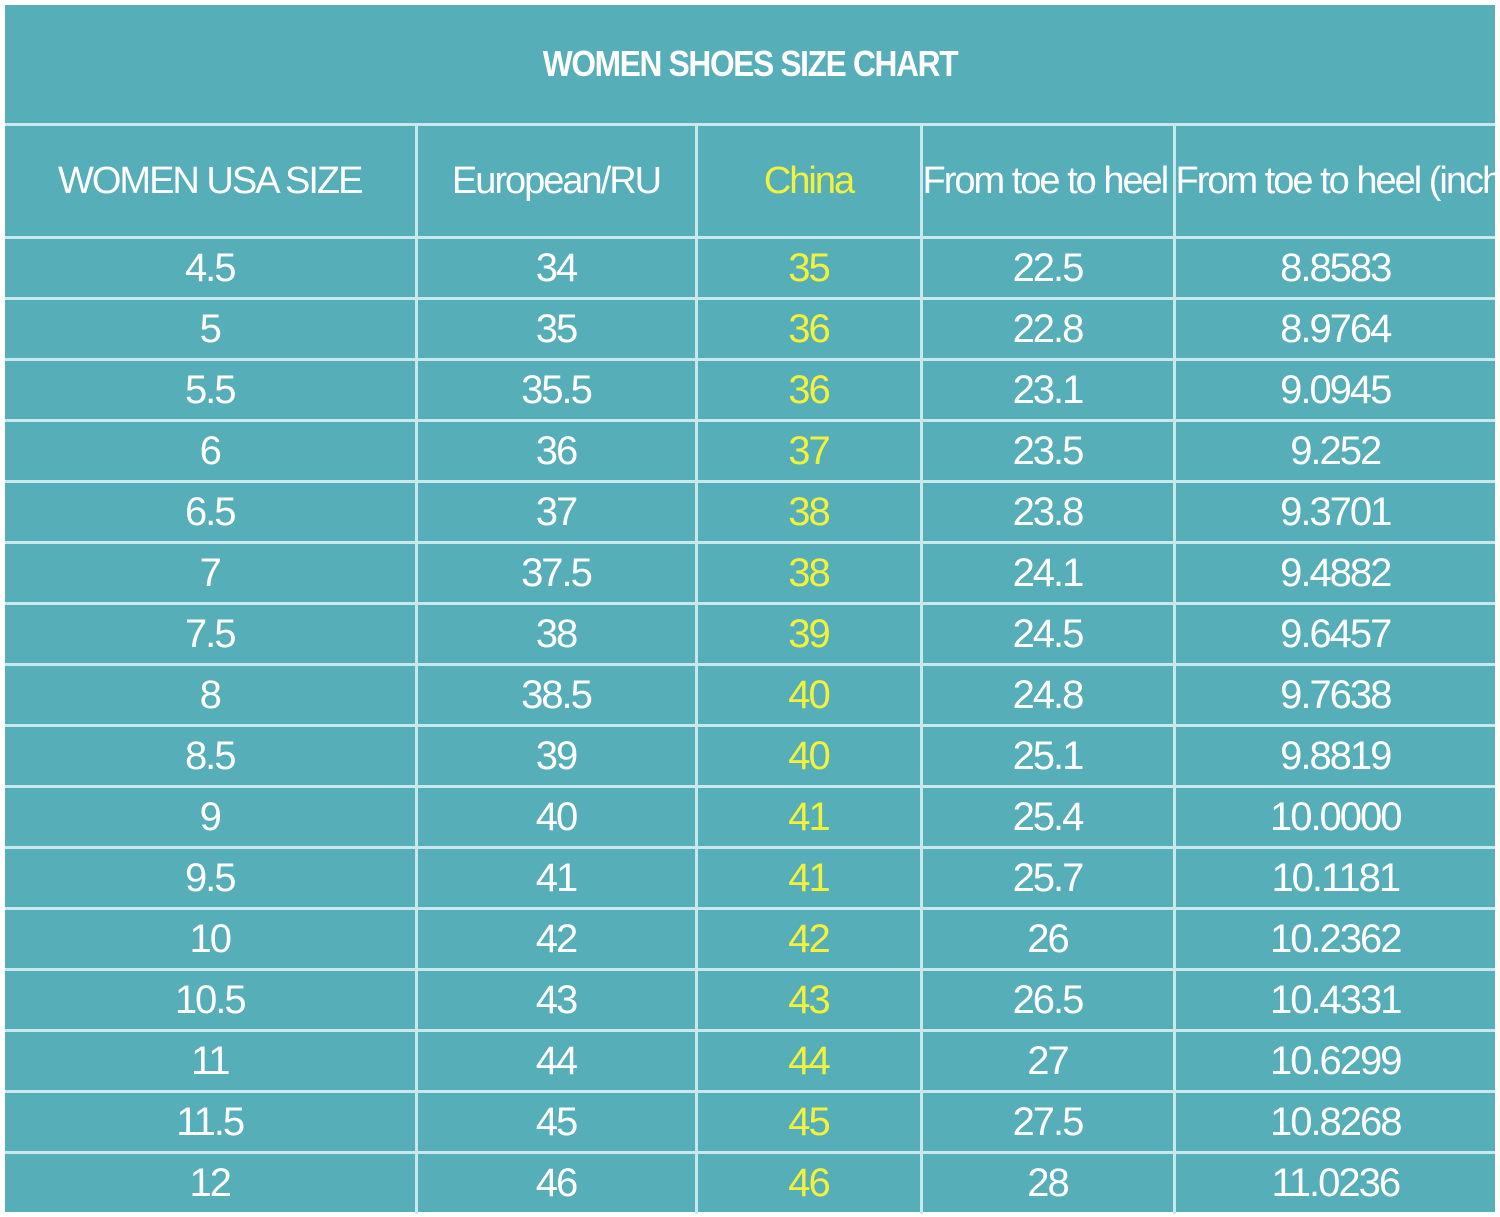  What do you see at coordinates (808, 451) in the screenshot?
I see `cell-china: 37` at bounding box center [808, 451].